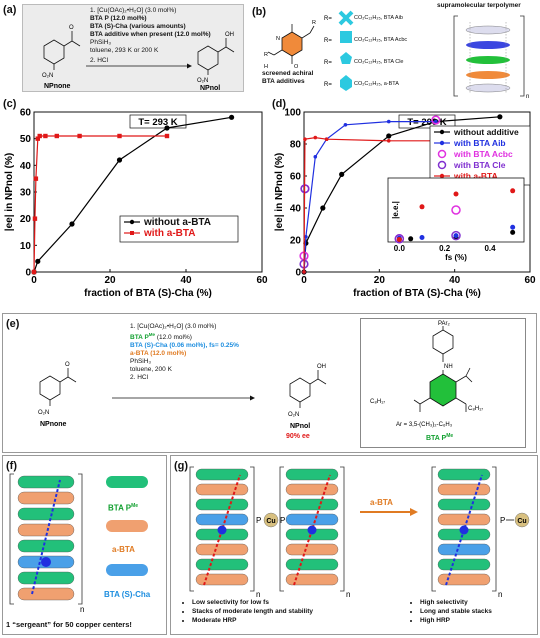 The image size is (540, 638). Describe the element at coordinates (259, 12) in the screenshot. I see `panel-b-label: (b)` at that location.